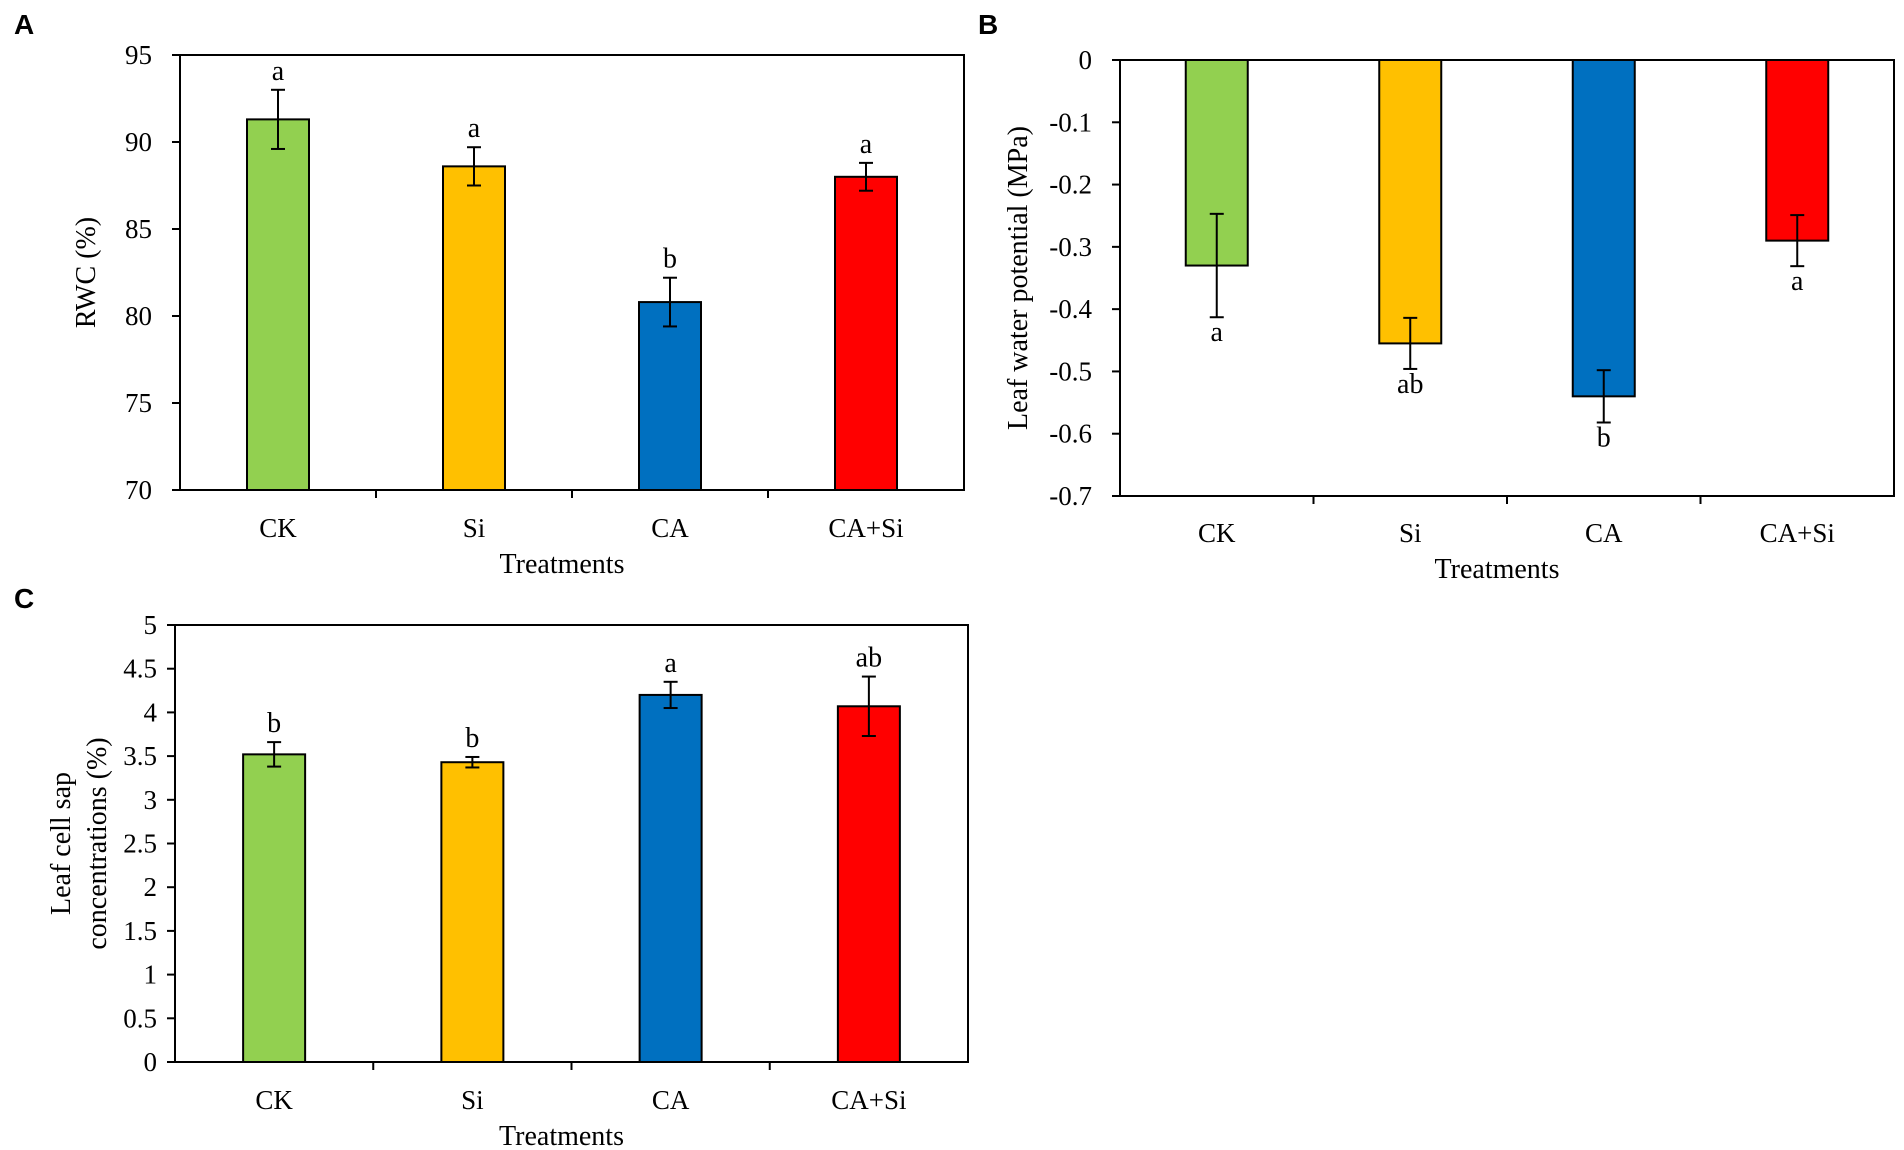  What do you see at coordinates (1070, 309) in the screenshot?
I see `y-tick-label: -0.4` at bounding box center [1070, 309].